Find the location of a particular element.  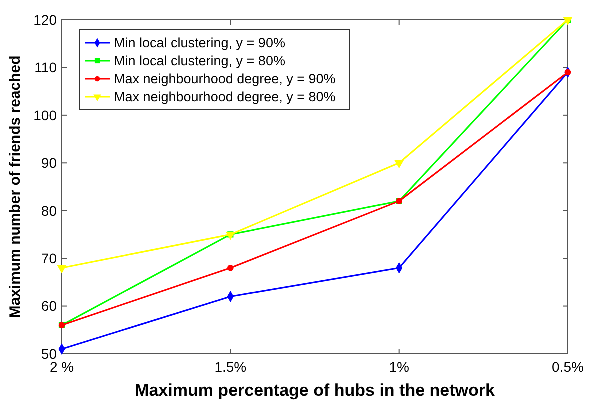

y-tick-label: 50 is located at coordinates (49, 354).